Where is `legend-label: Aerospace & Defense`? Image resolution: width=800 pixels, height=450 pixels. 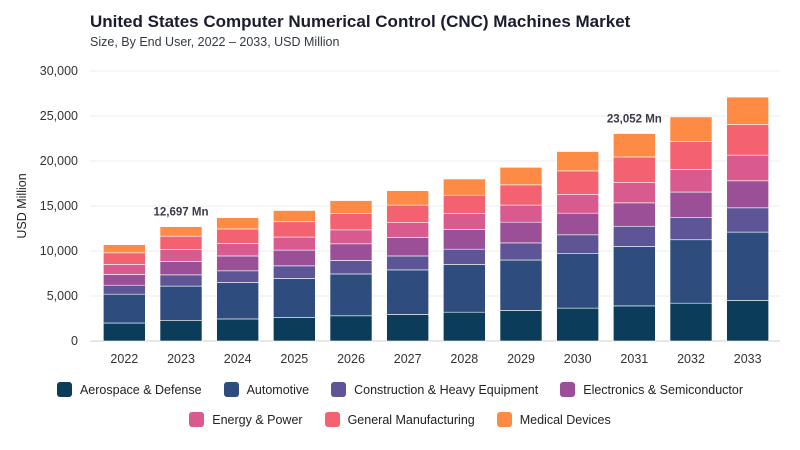
legend-label: Aerospace & Defense is located at coordinates (140, 389).